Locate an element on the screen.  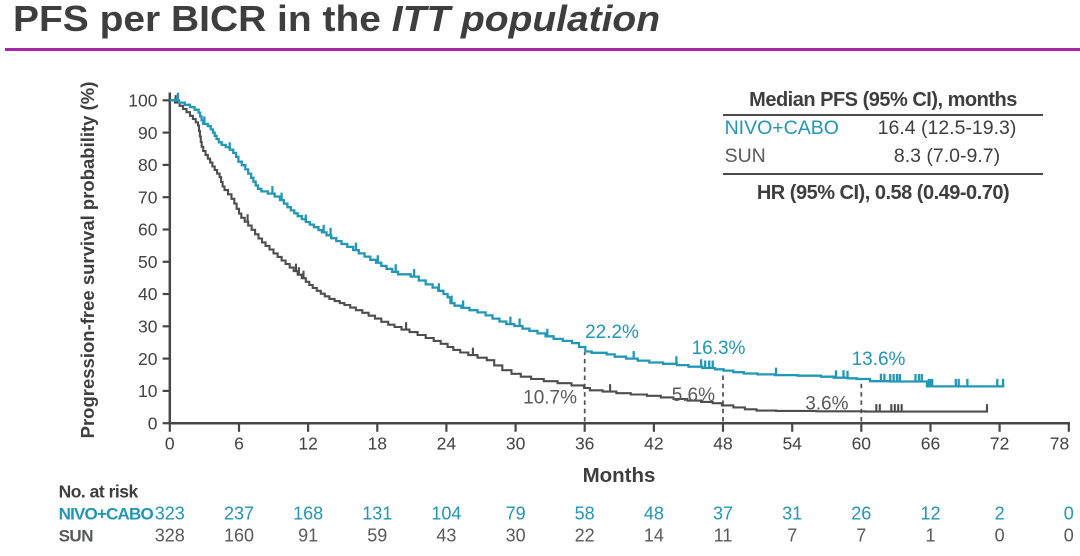
svg-text: 91 is located at coordinates (308, 536).